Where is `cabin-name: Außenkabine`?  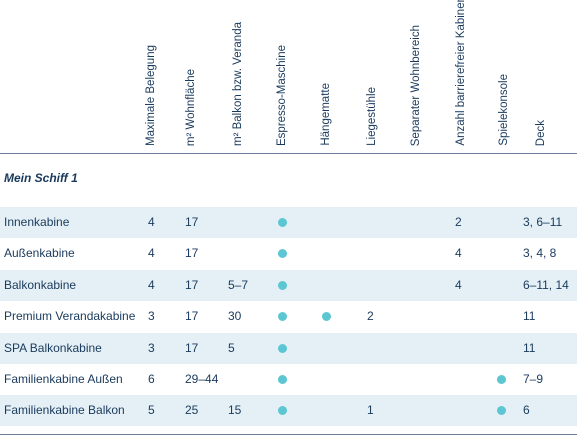
cabin-name: Außenkabine is located at coordinates (39, 253).